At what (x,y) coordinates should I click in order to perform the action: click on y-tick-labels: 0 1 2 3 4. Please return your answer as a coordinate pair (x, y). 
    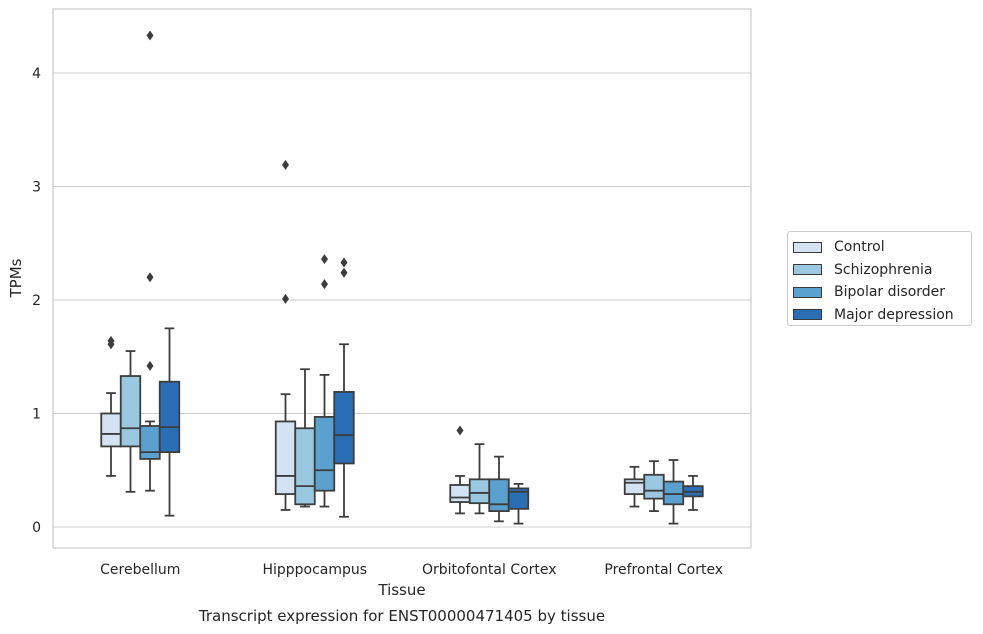
    Looking at the image, I should click on (36, 301).